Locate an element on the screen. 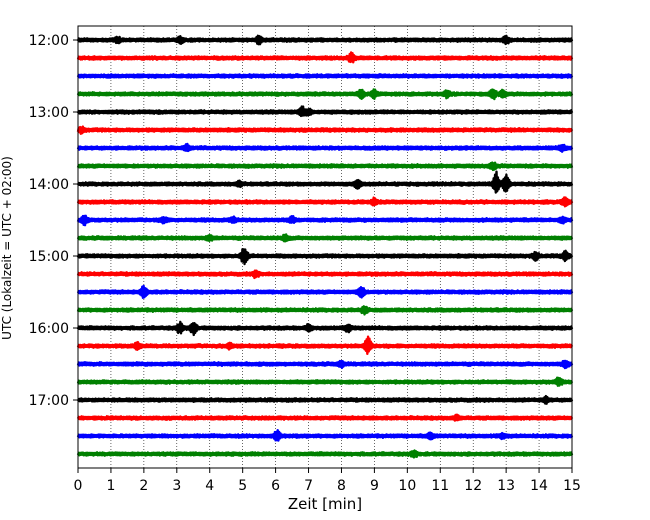  x-tick-label: 13 is located at coordinates (506, 486).